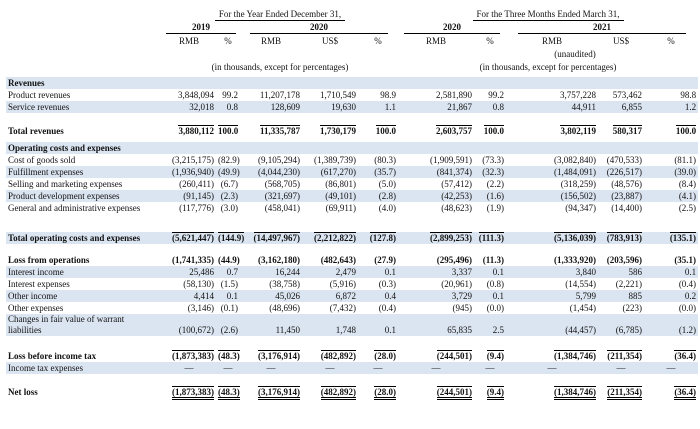 This screenshot has height=429, width=700. I want to click on value-text: (321,697), so click(282, 196).